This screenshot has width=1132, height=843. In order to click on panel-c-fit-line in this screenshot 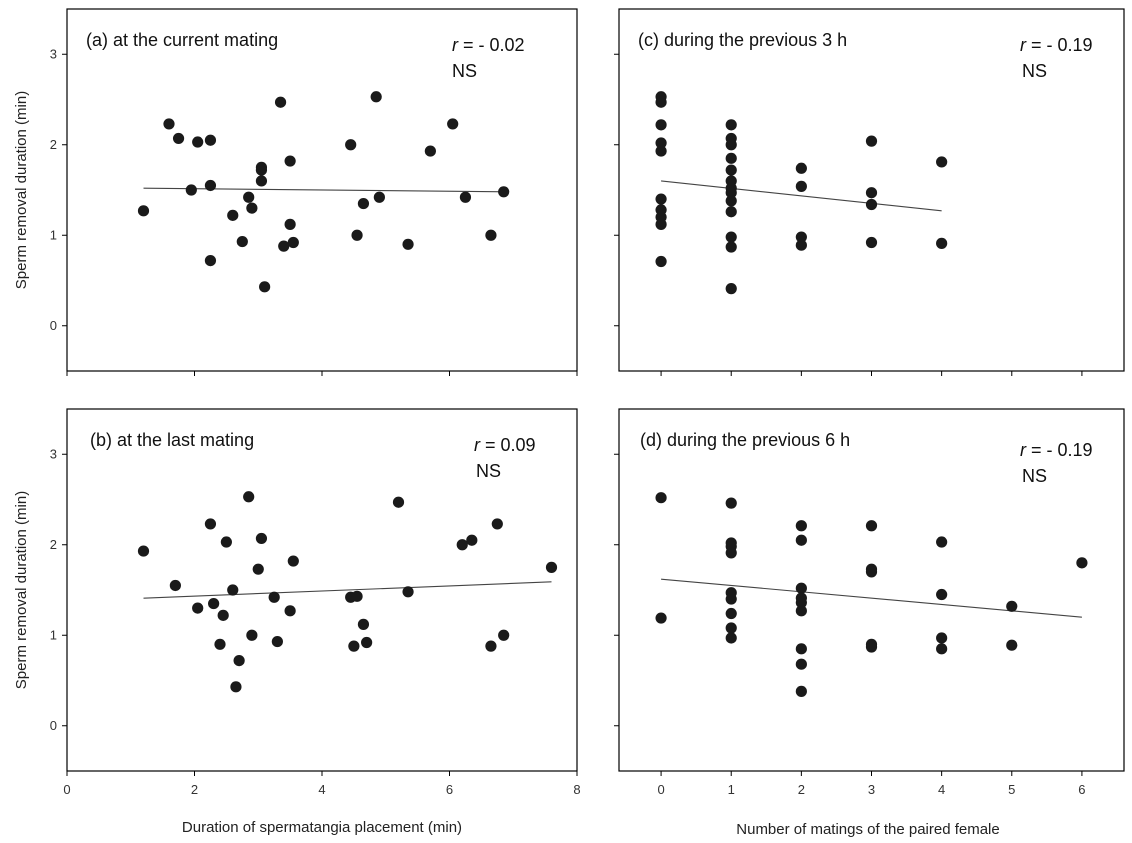, I will do `click(801, 196)`.